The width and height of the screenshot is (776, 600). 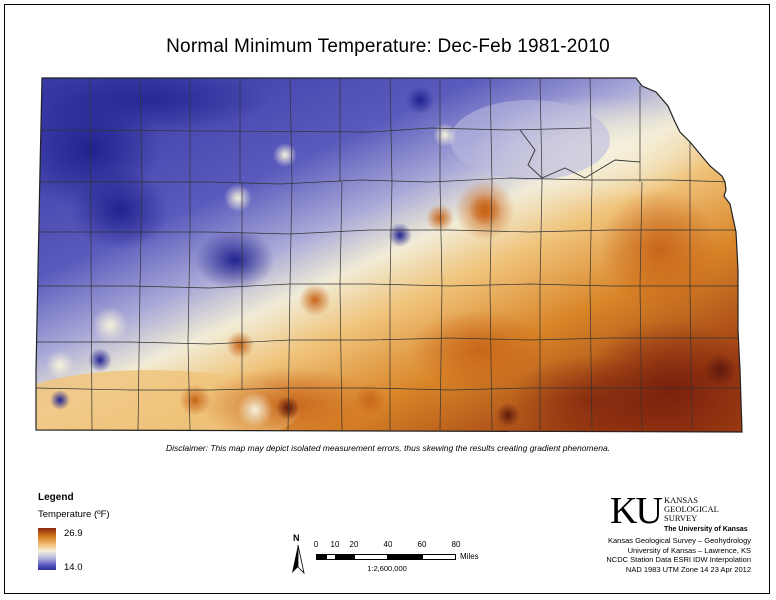 What do you see at coordinates (73, 533) in the screenshot?
I see `legend-max-label: 26.9` at bounding box center [73, 533].